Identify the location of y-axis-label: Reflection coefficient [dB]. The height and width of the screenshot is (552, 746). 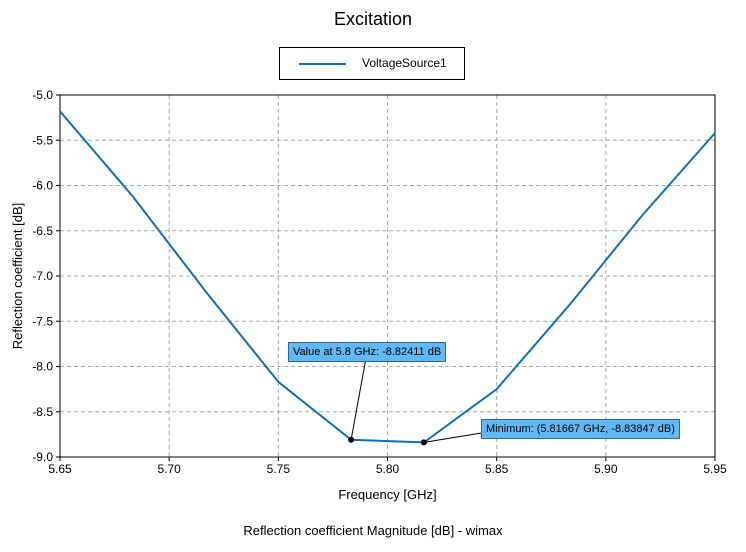
(17, 276).